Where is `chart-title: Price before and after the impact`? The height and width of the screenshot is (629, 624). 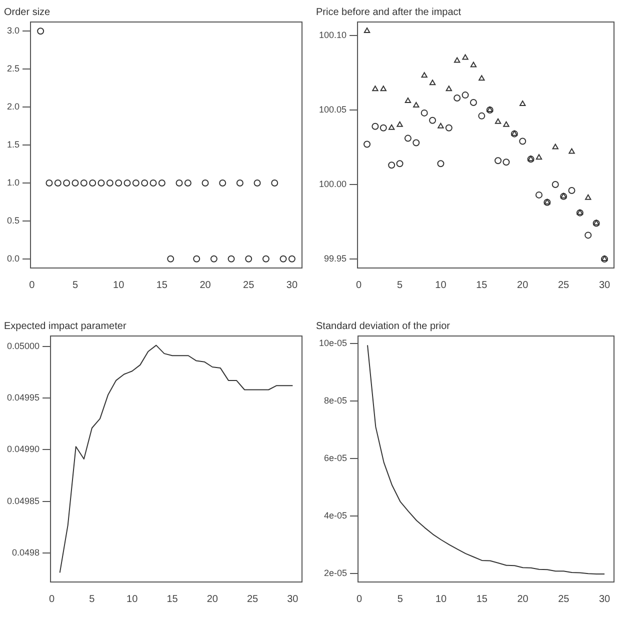 chart-title: Price before and after the impact is located at coordinates (389, 12).